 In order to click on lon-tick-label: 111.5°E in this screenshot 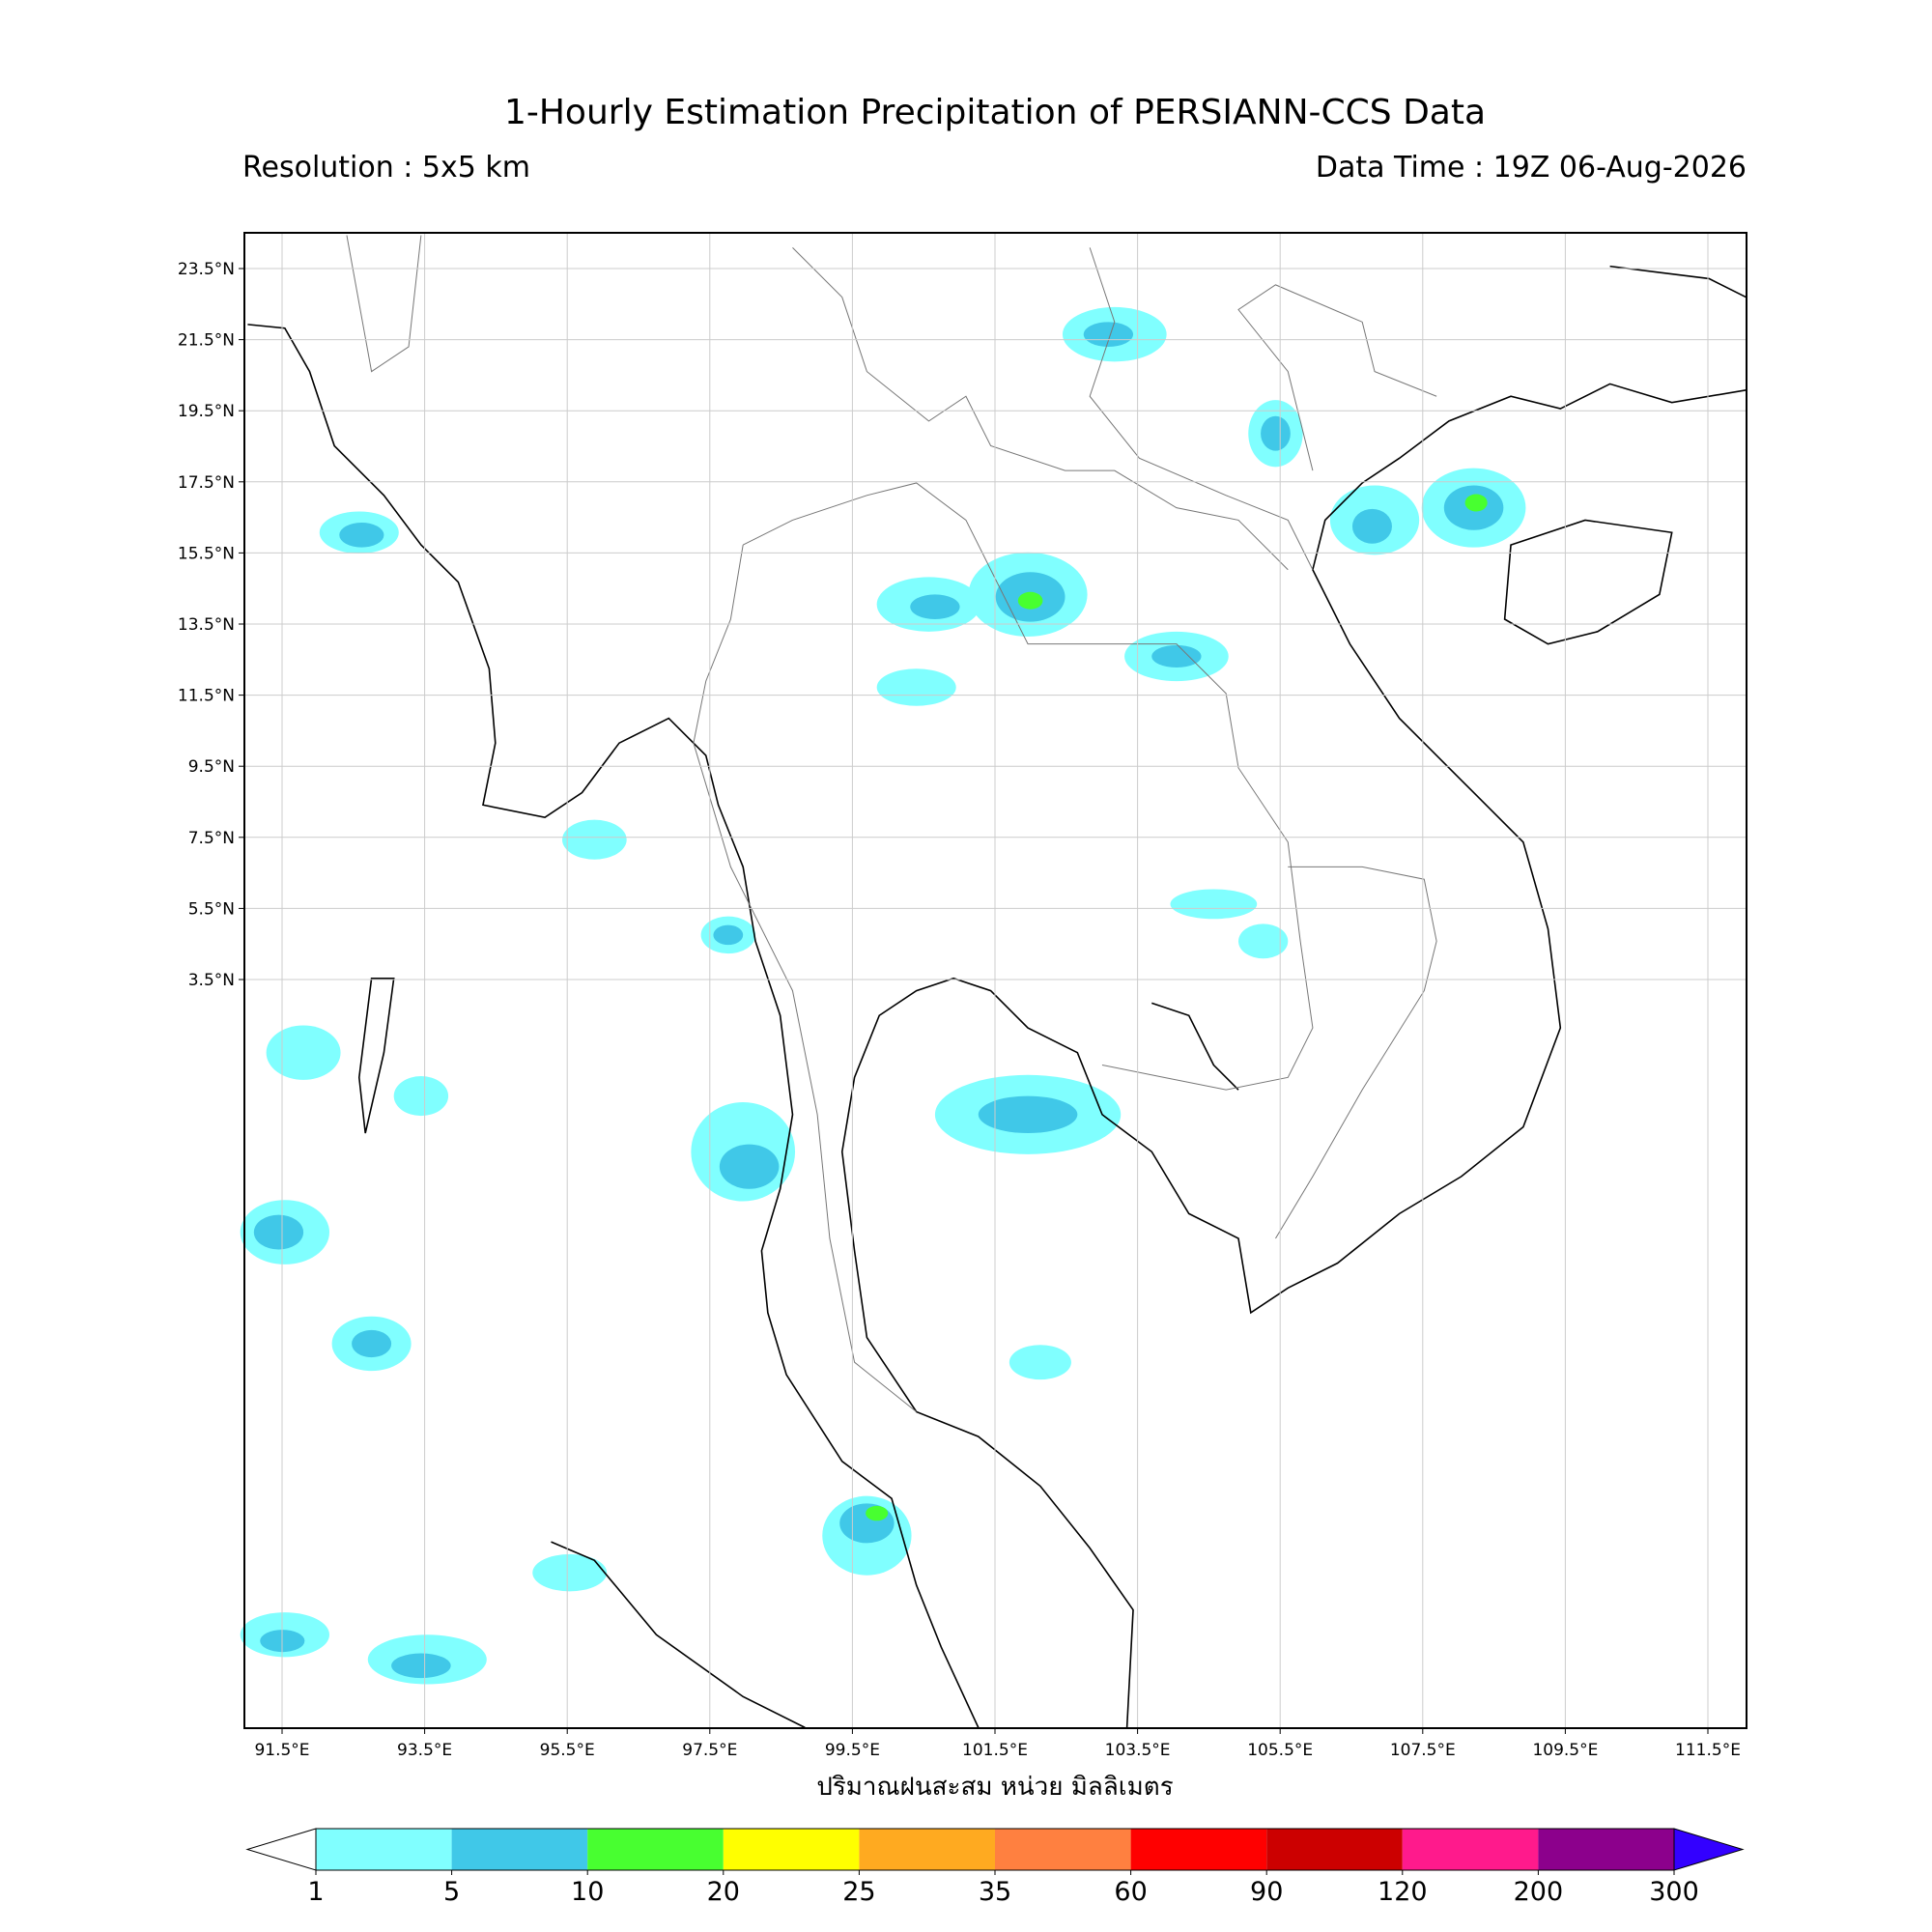, I will do `click(1708, 1750)`.